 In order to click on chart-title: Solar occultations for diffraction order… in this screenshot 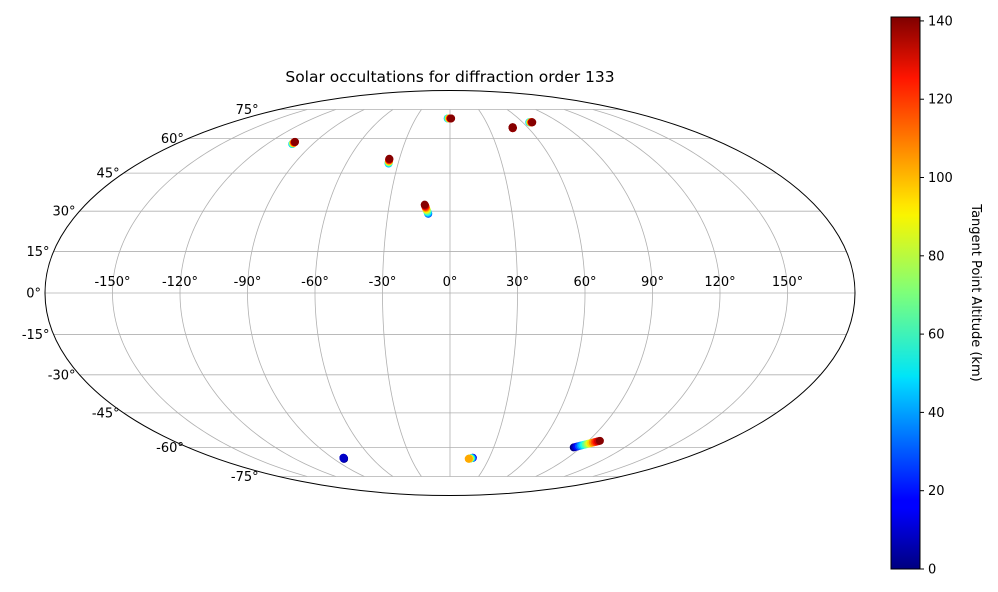, I will do `click(449, 77)`.